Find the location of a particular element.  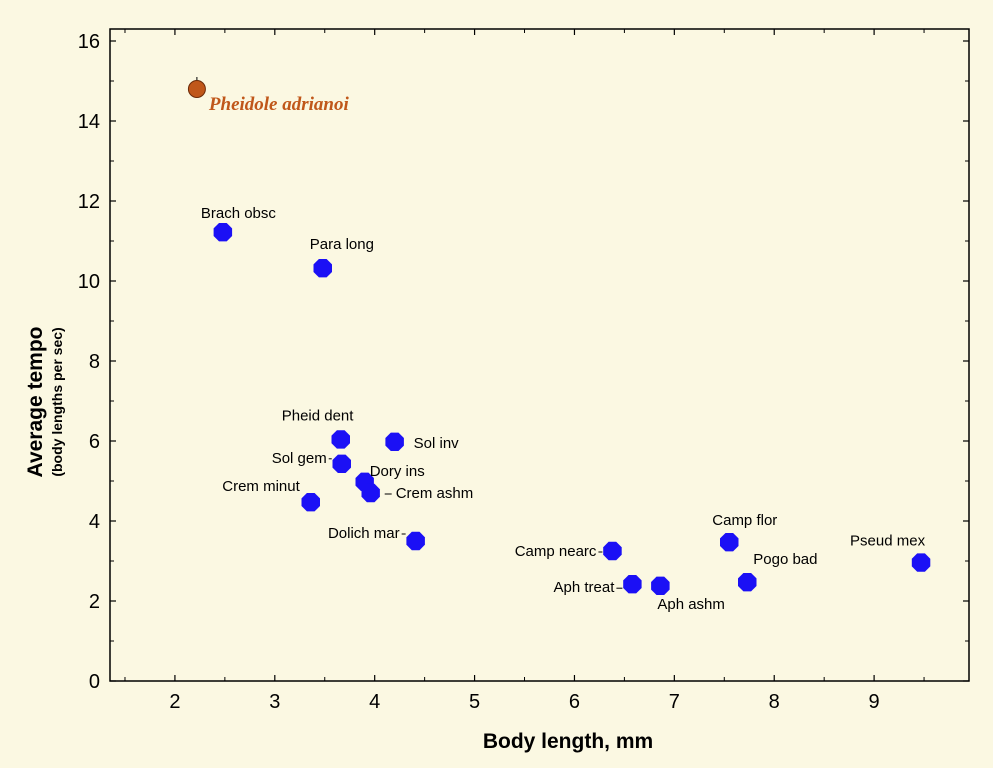

point-label: Para long is located at coordinates (342, 244).